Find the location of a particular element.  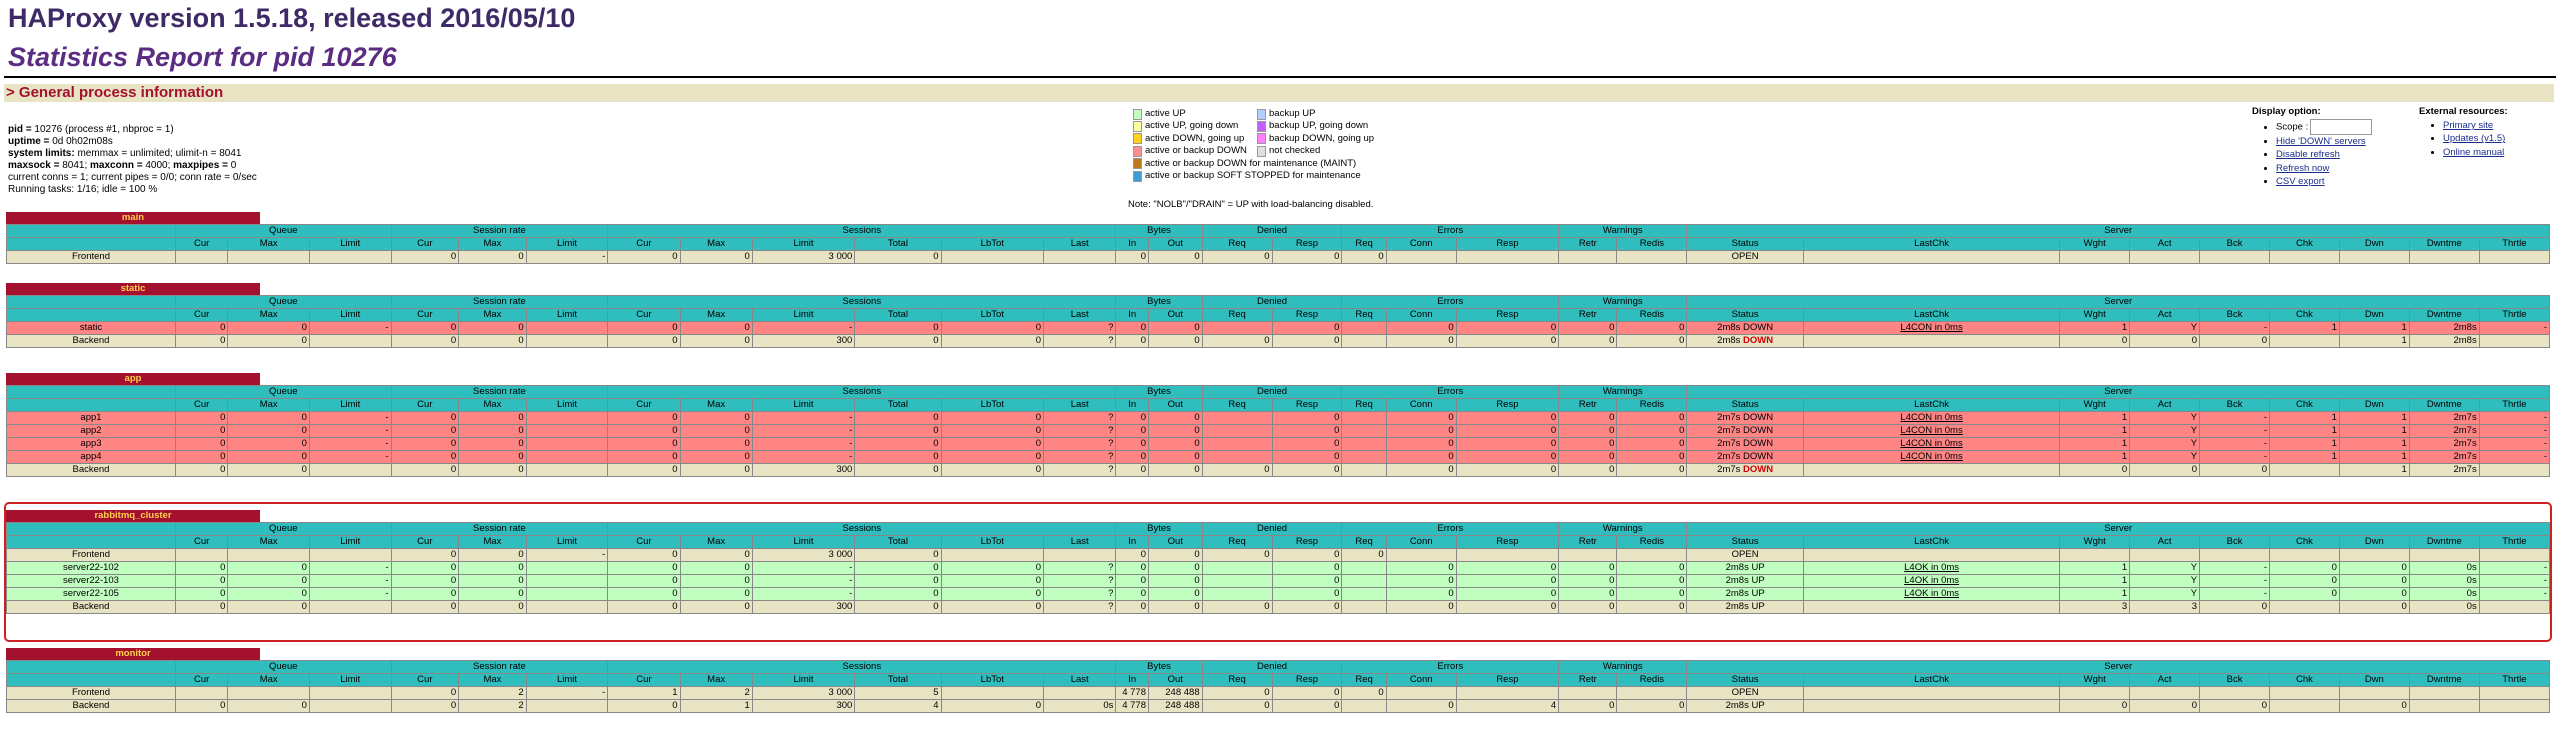

table-cell: OPEN is located at coordinates (1745, 555).